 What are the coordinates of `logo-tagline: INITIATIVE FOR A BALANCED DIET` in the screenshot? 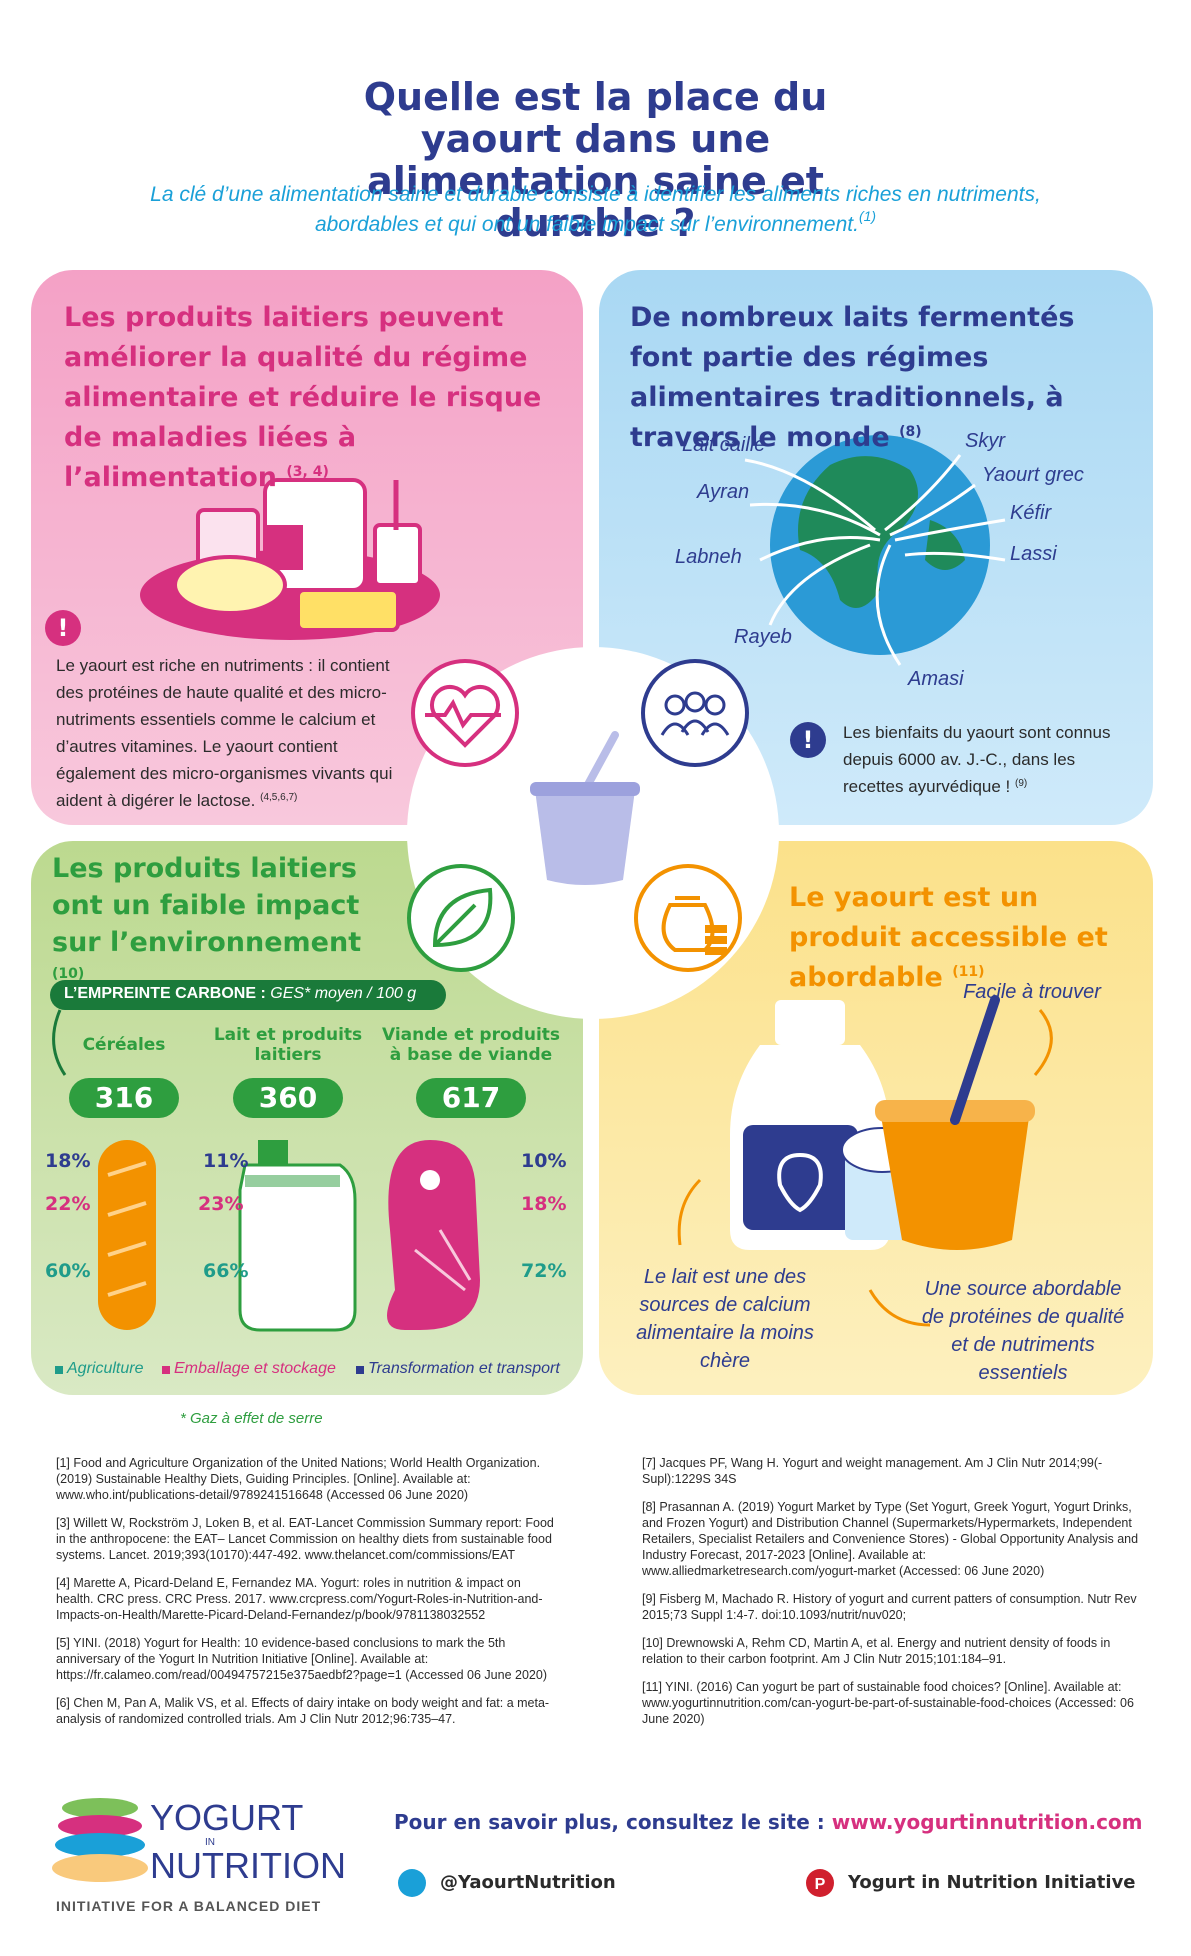 It's located at (189, 1906).